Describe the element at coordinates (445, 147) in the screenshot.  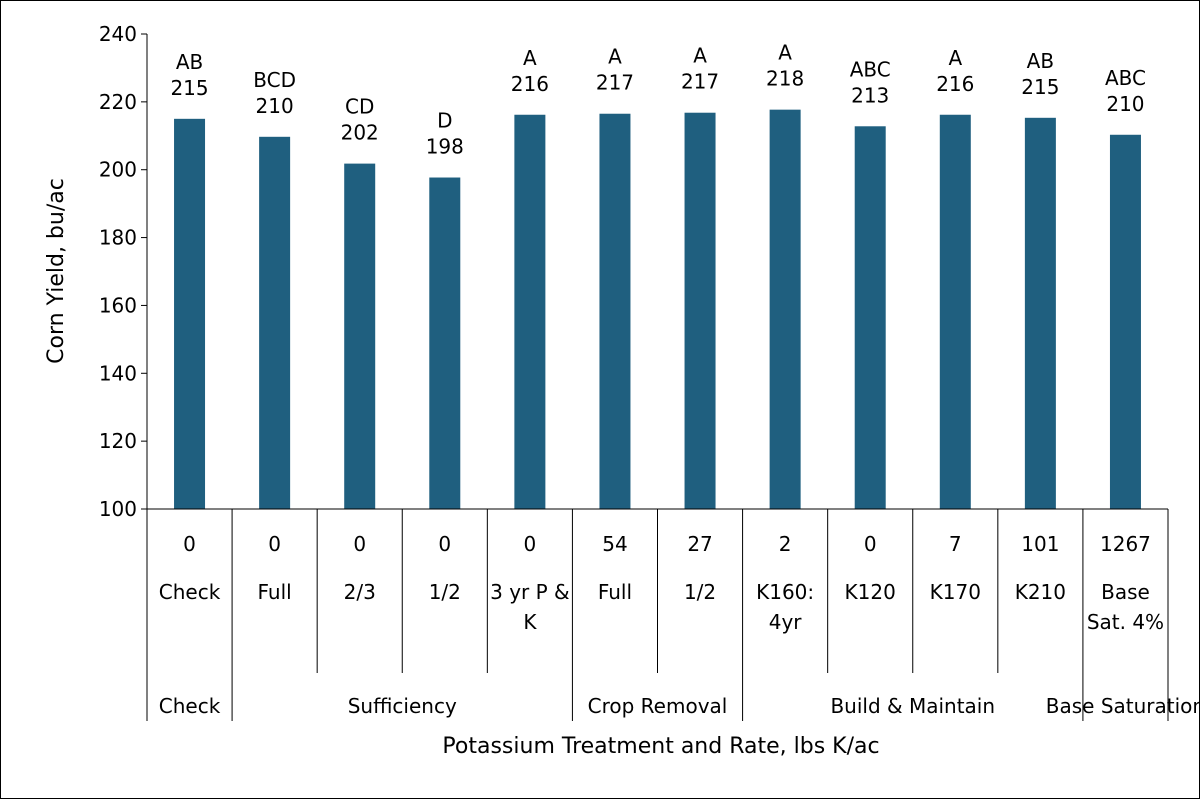
I see `bar-value-label: 198` at that location.